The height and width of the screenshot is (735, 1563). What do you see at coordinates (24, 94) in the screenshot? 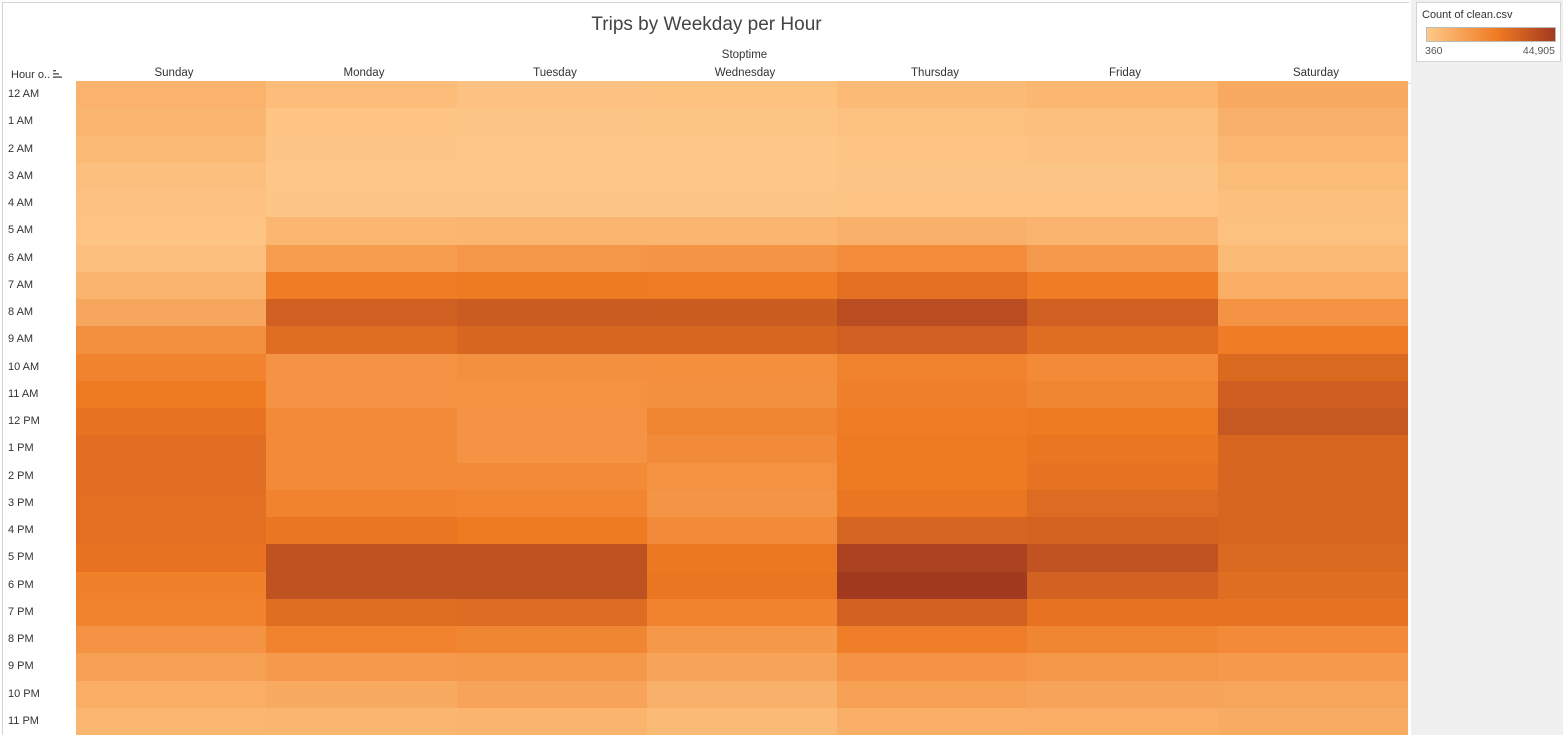
I see `row-label: 12 AM` at bounding box center [24, 94].